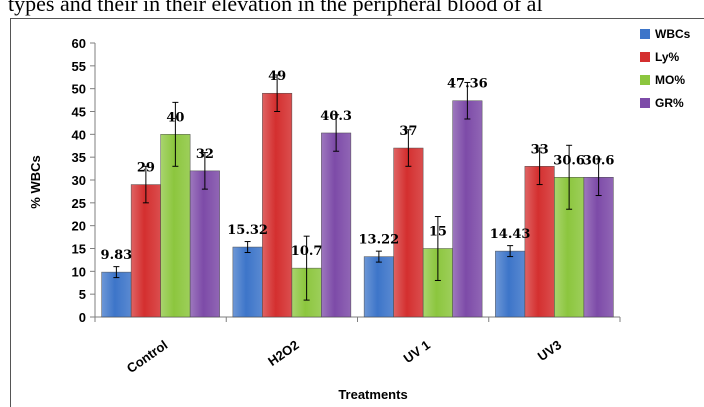 The width and height of the screenshot is (704, 407). Describe the element at coordinates (79, 134) in the screenshot. I see `y-tick-label: 40` at that location.